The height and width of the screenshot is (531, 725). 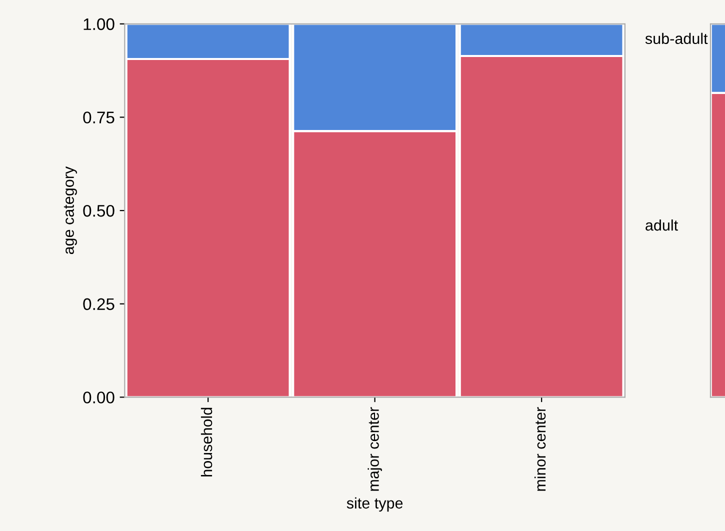 I want to click on series-label: adult, so click(x=662, y=225).